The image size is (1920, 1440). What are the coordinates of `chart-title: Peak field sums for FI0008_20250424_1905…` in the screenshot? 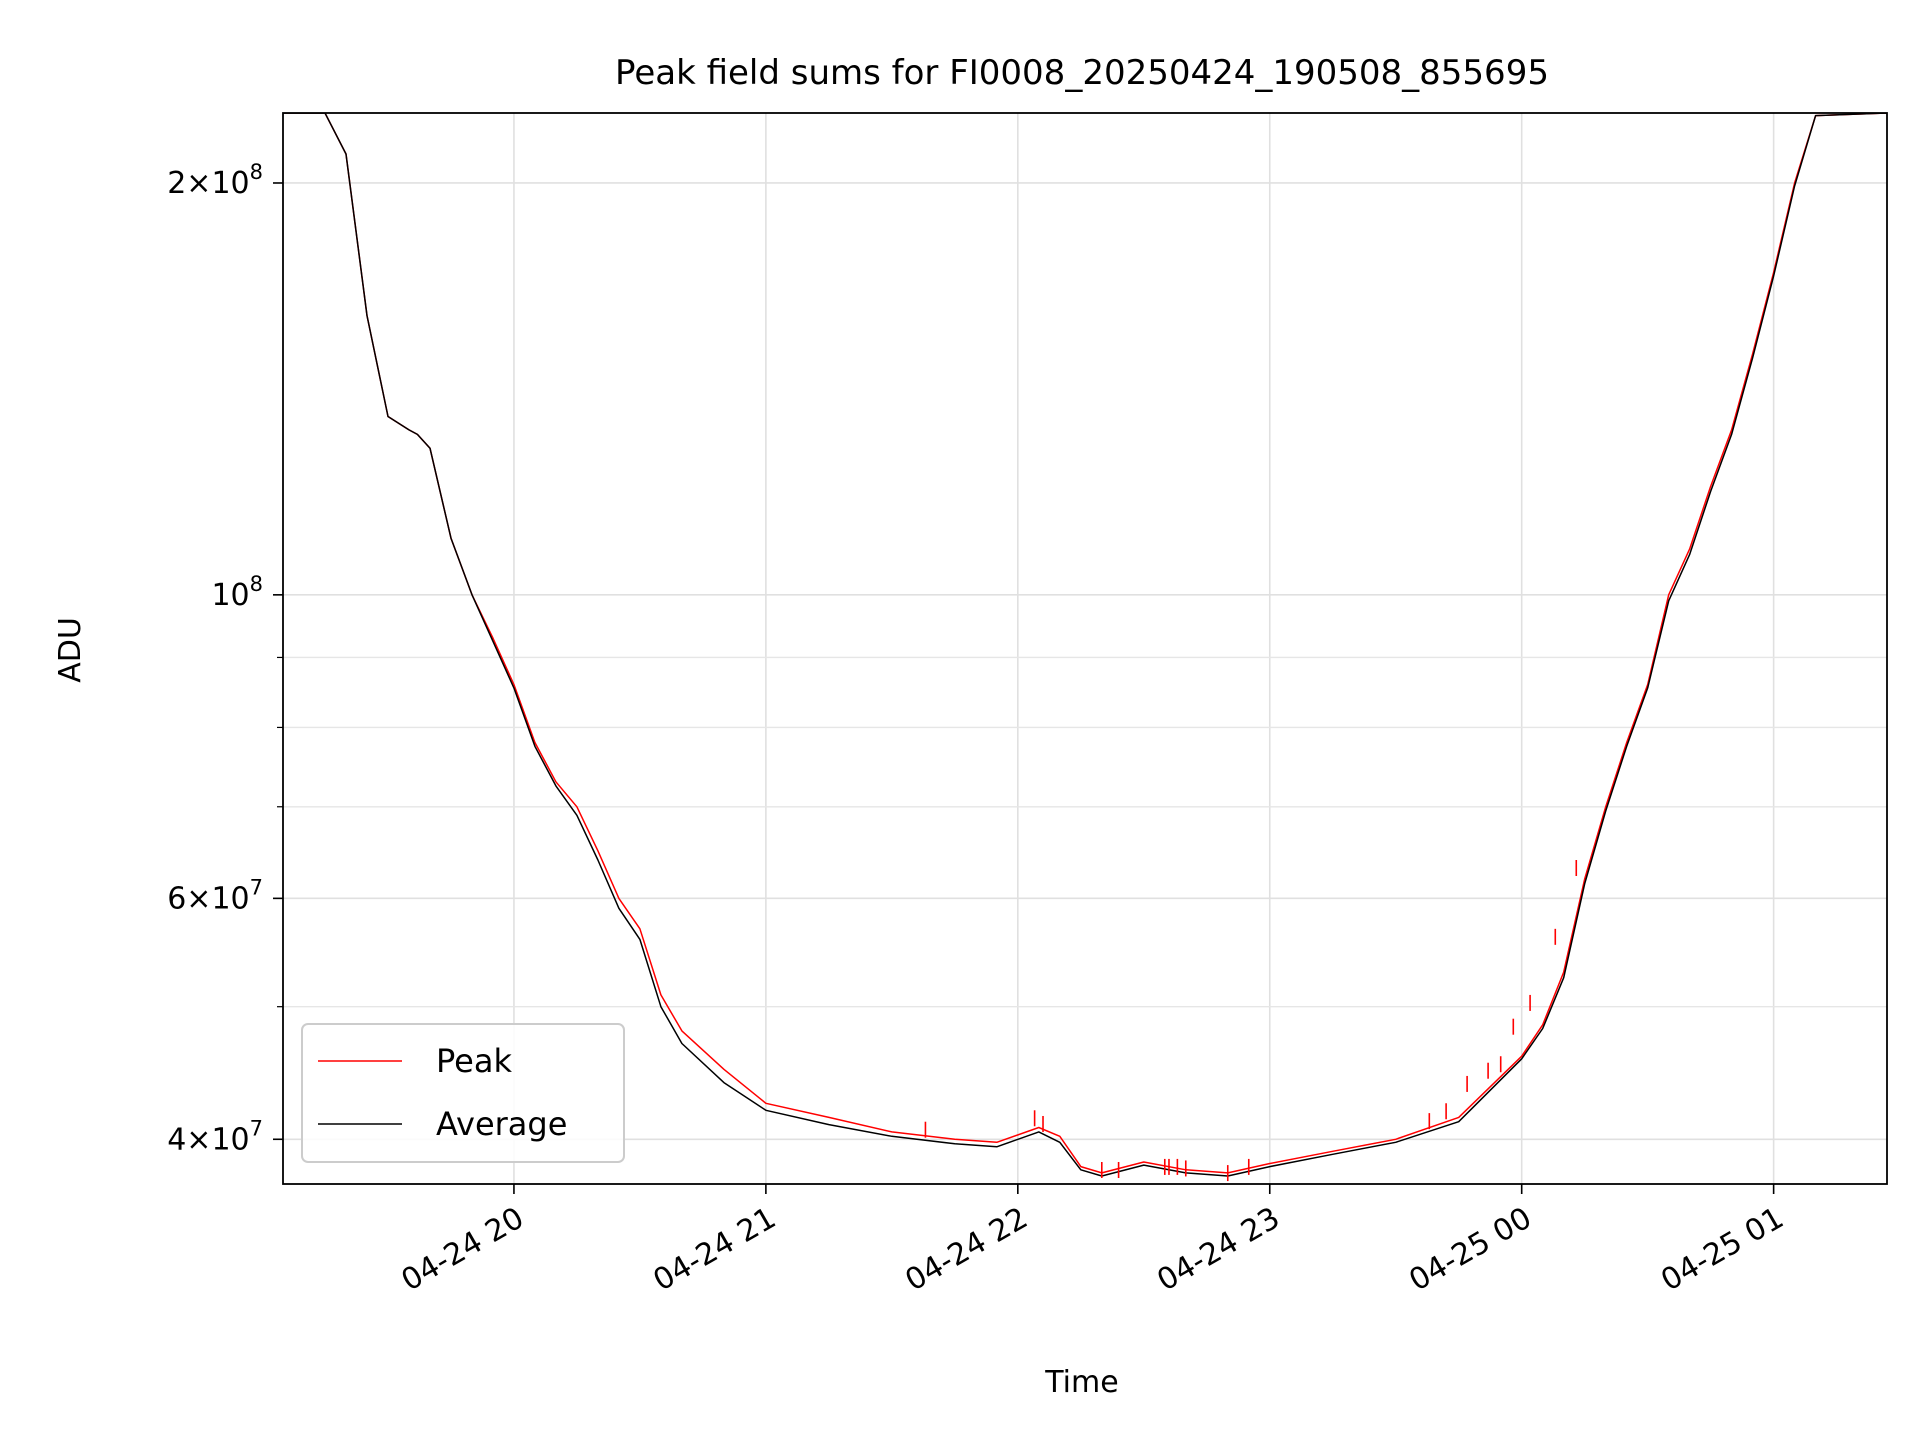 It's located at (1082, 73).